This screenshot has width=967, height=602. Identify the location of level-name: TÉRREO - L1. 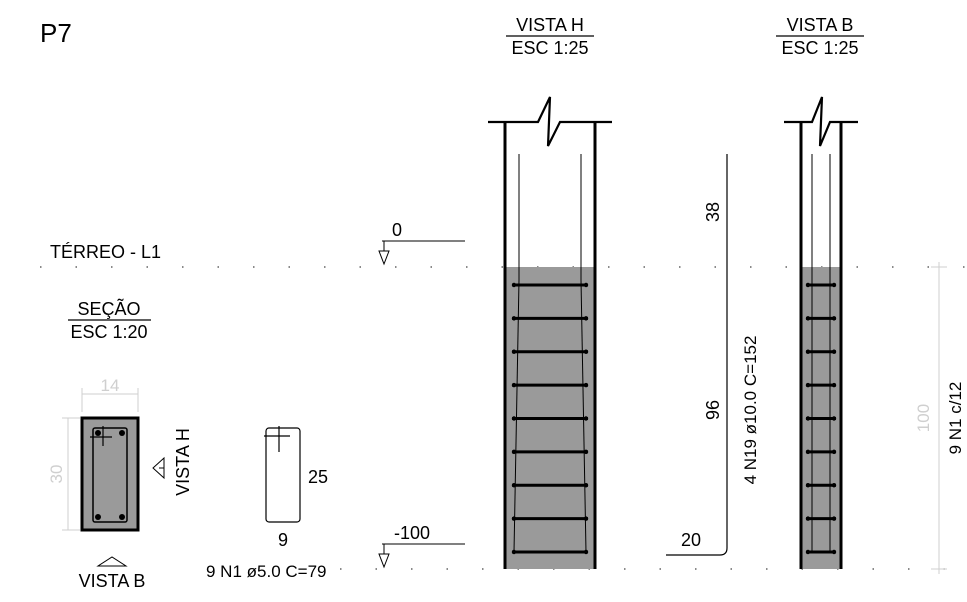
(105, 252).